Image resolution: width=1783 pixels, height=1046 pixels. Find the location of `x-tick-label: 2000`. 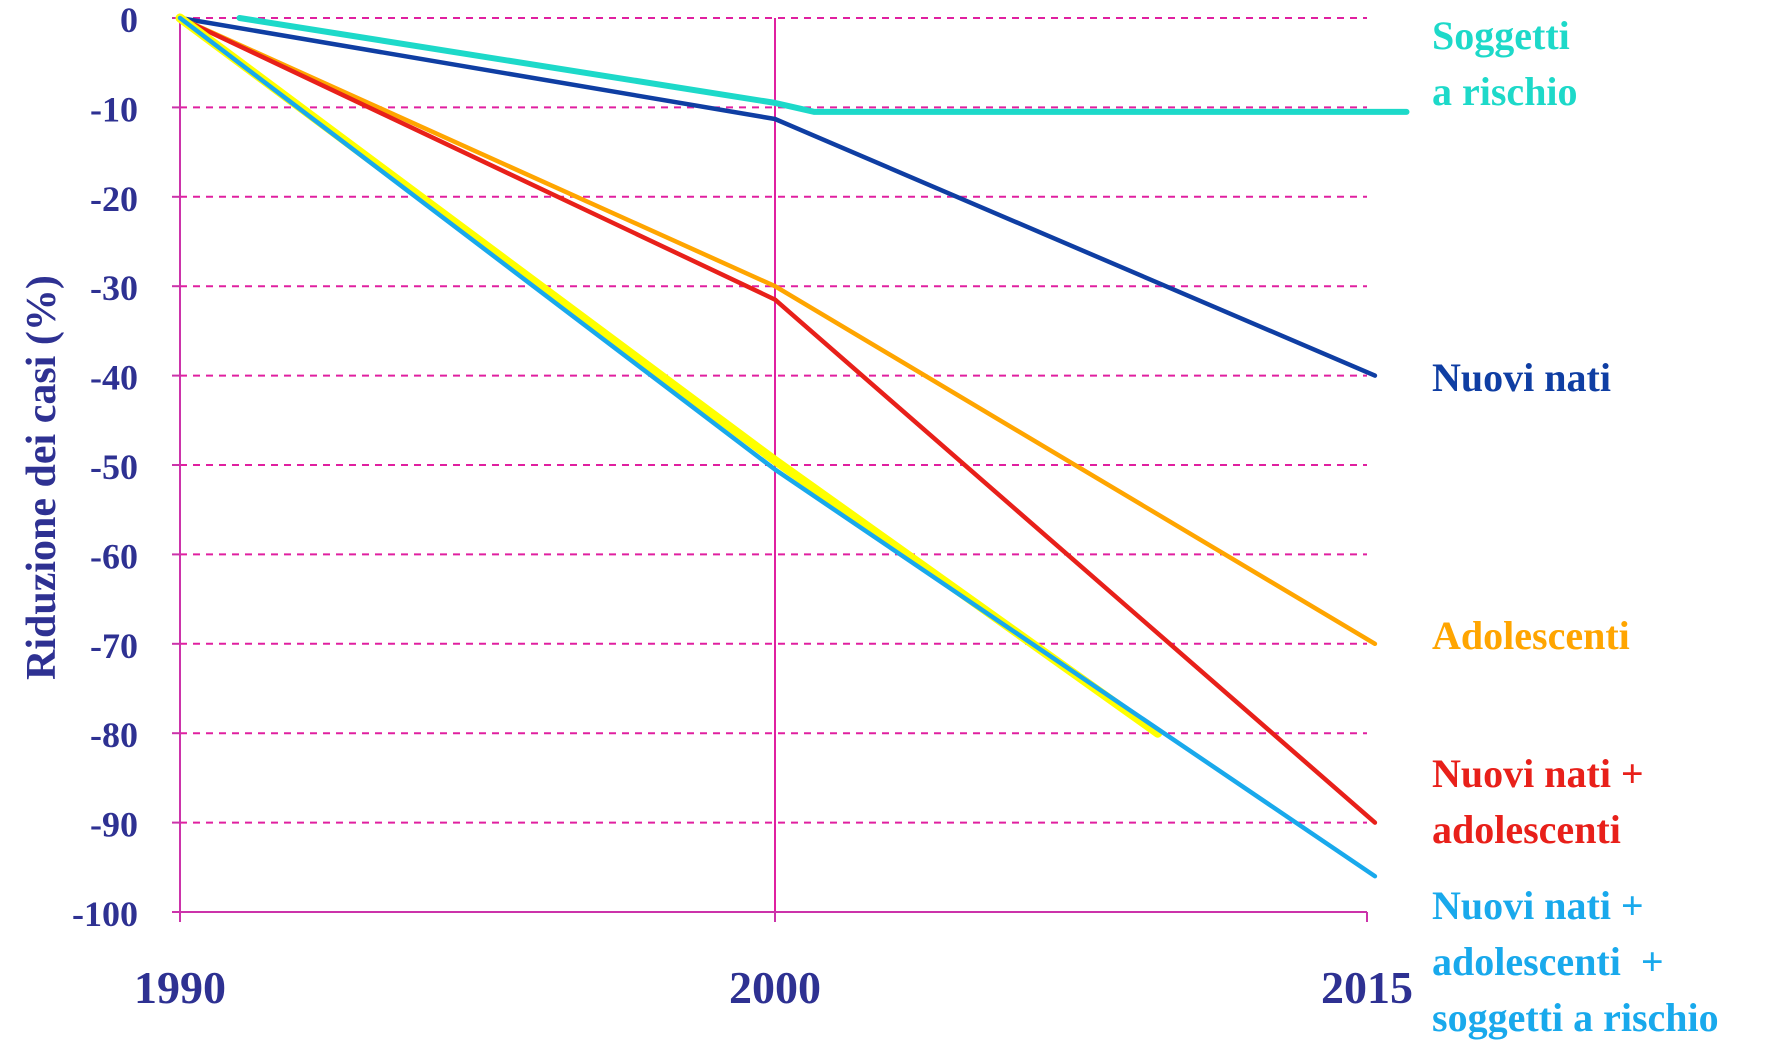

x-tick-label: 2000 is located at coordinates (775, 987).